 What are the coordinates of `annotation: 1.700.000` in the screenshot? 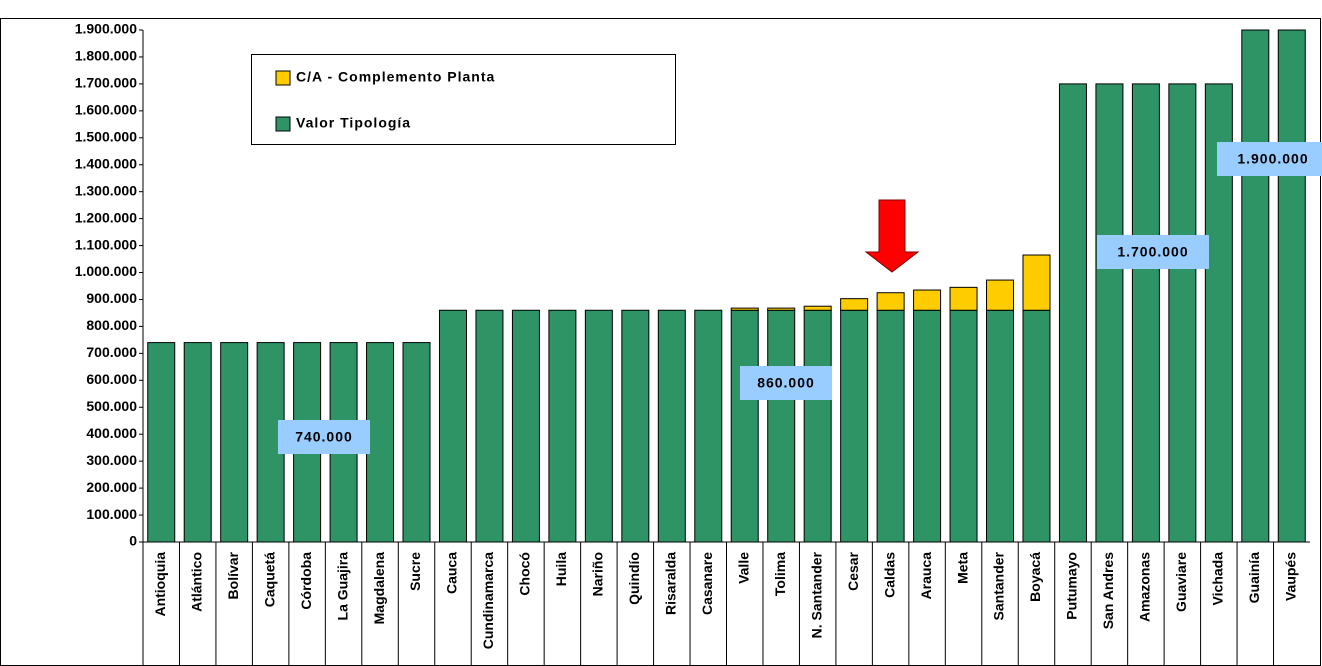 It's located at (1152, 252).